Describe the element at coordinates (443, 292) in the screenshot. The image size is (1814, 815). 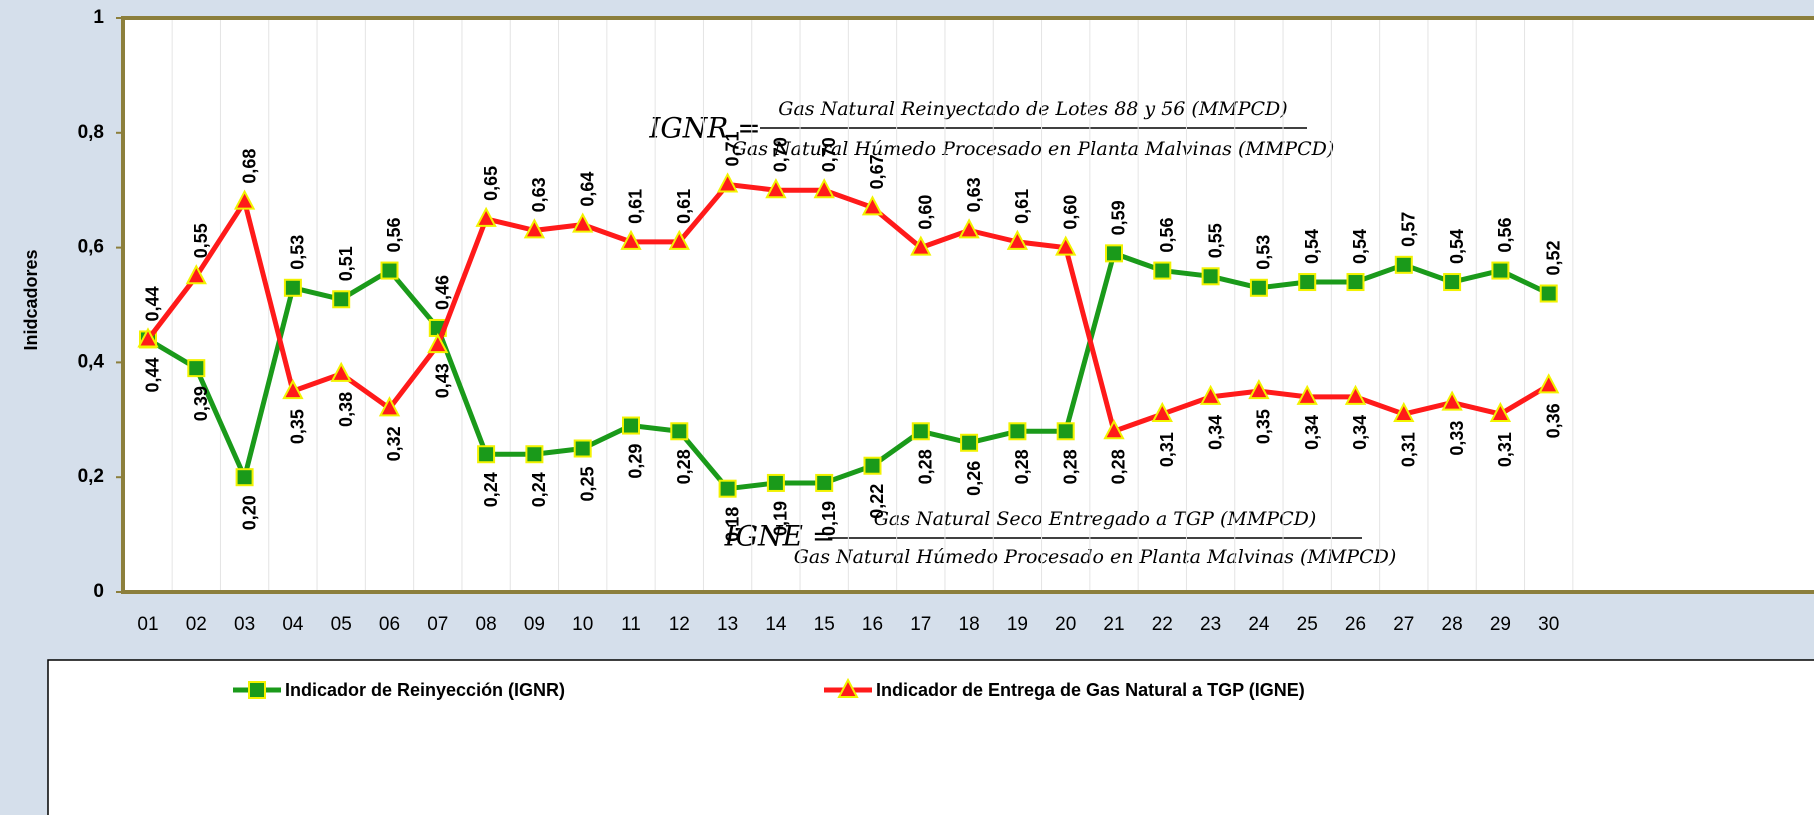
I see `data-label: 0,46` at that location.